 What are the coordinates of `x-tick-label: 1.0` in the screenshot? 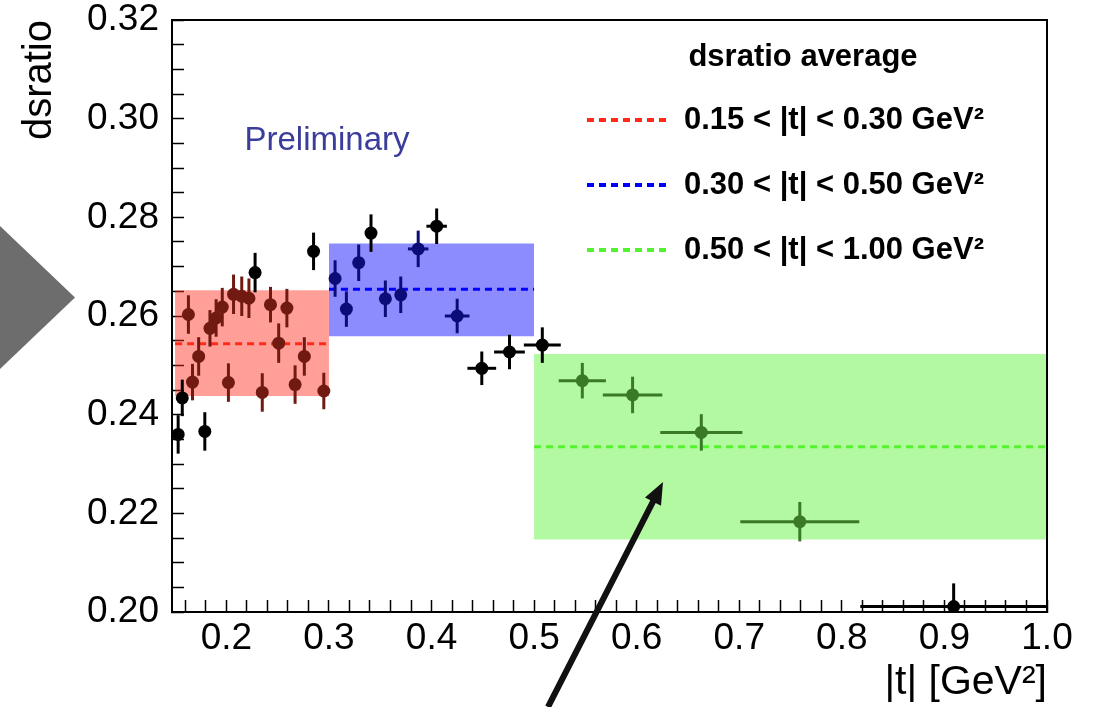 It's located at (1047, 637).